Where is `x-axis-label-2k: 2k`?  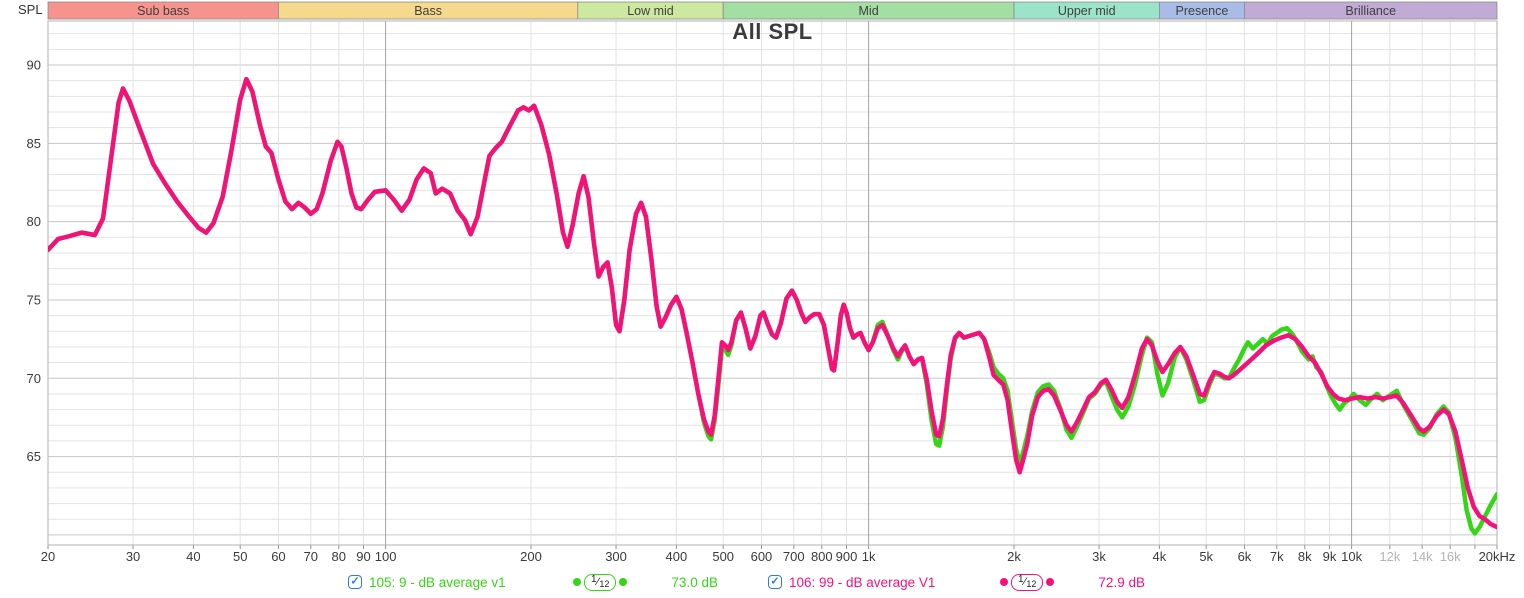
x-axis-label-2k: 2k is located at coordinates (1014, 556).